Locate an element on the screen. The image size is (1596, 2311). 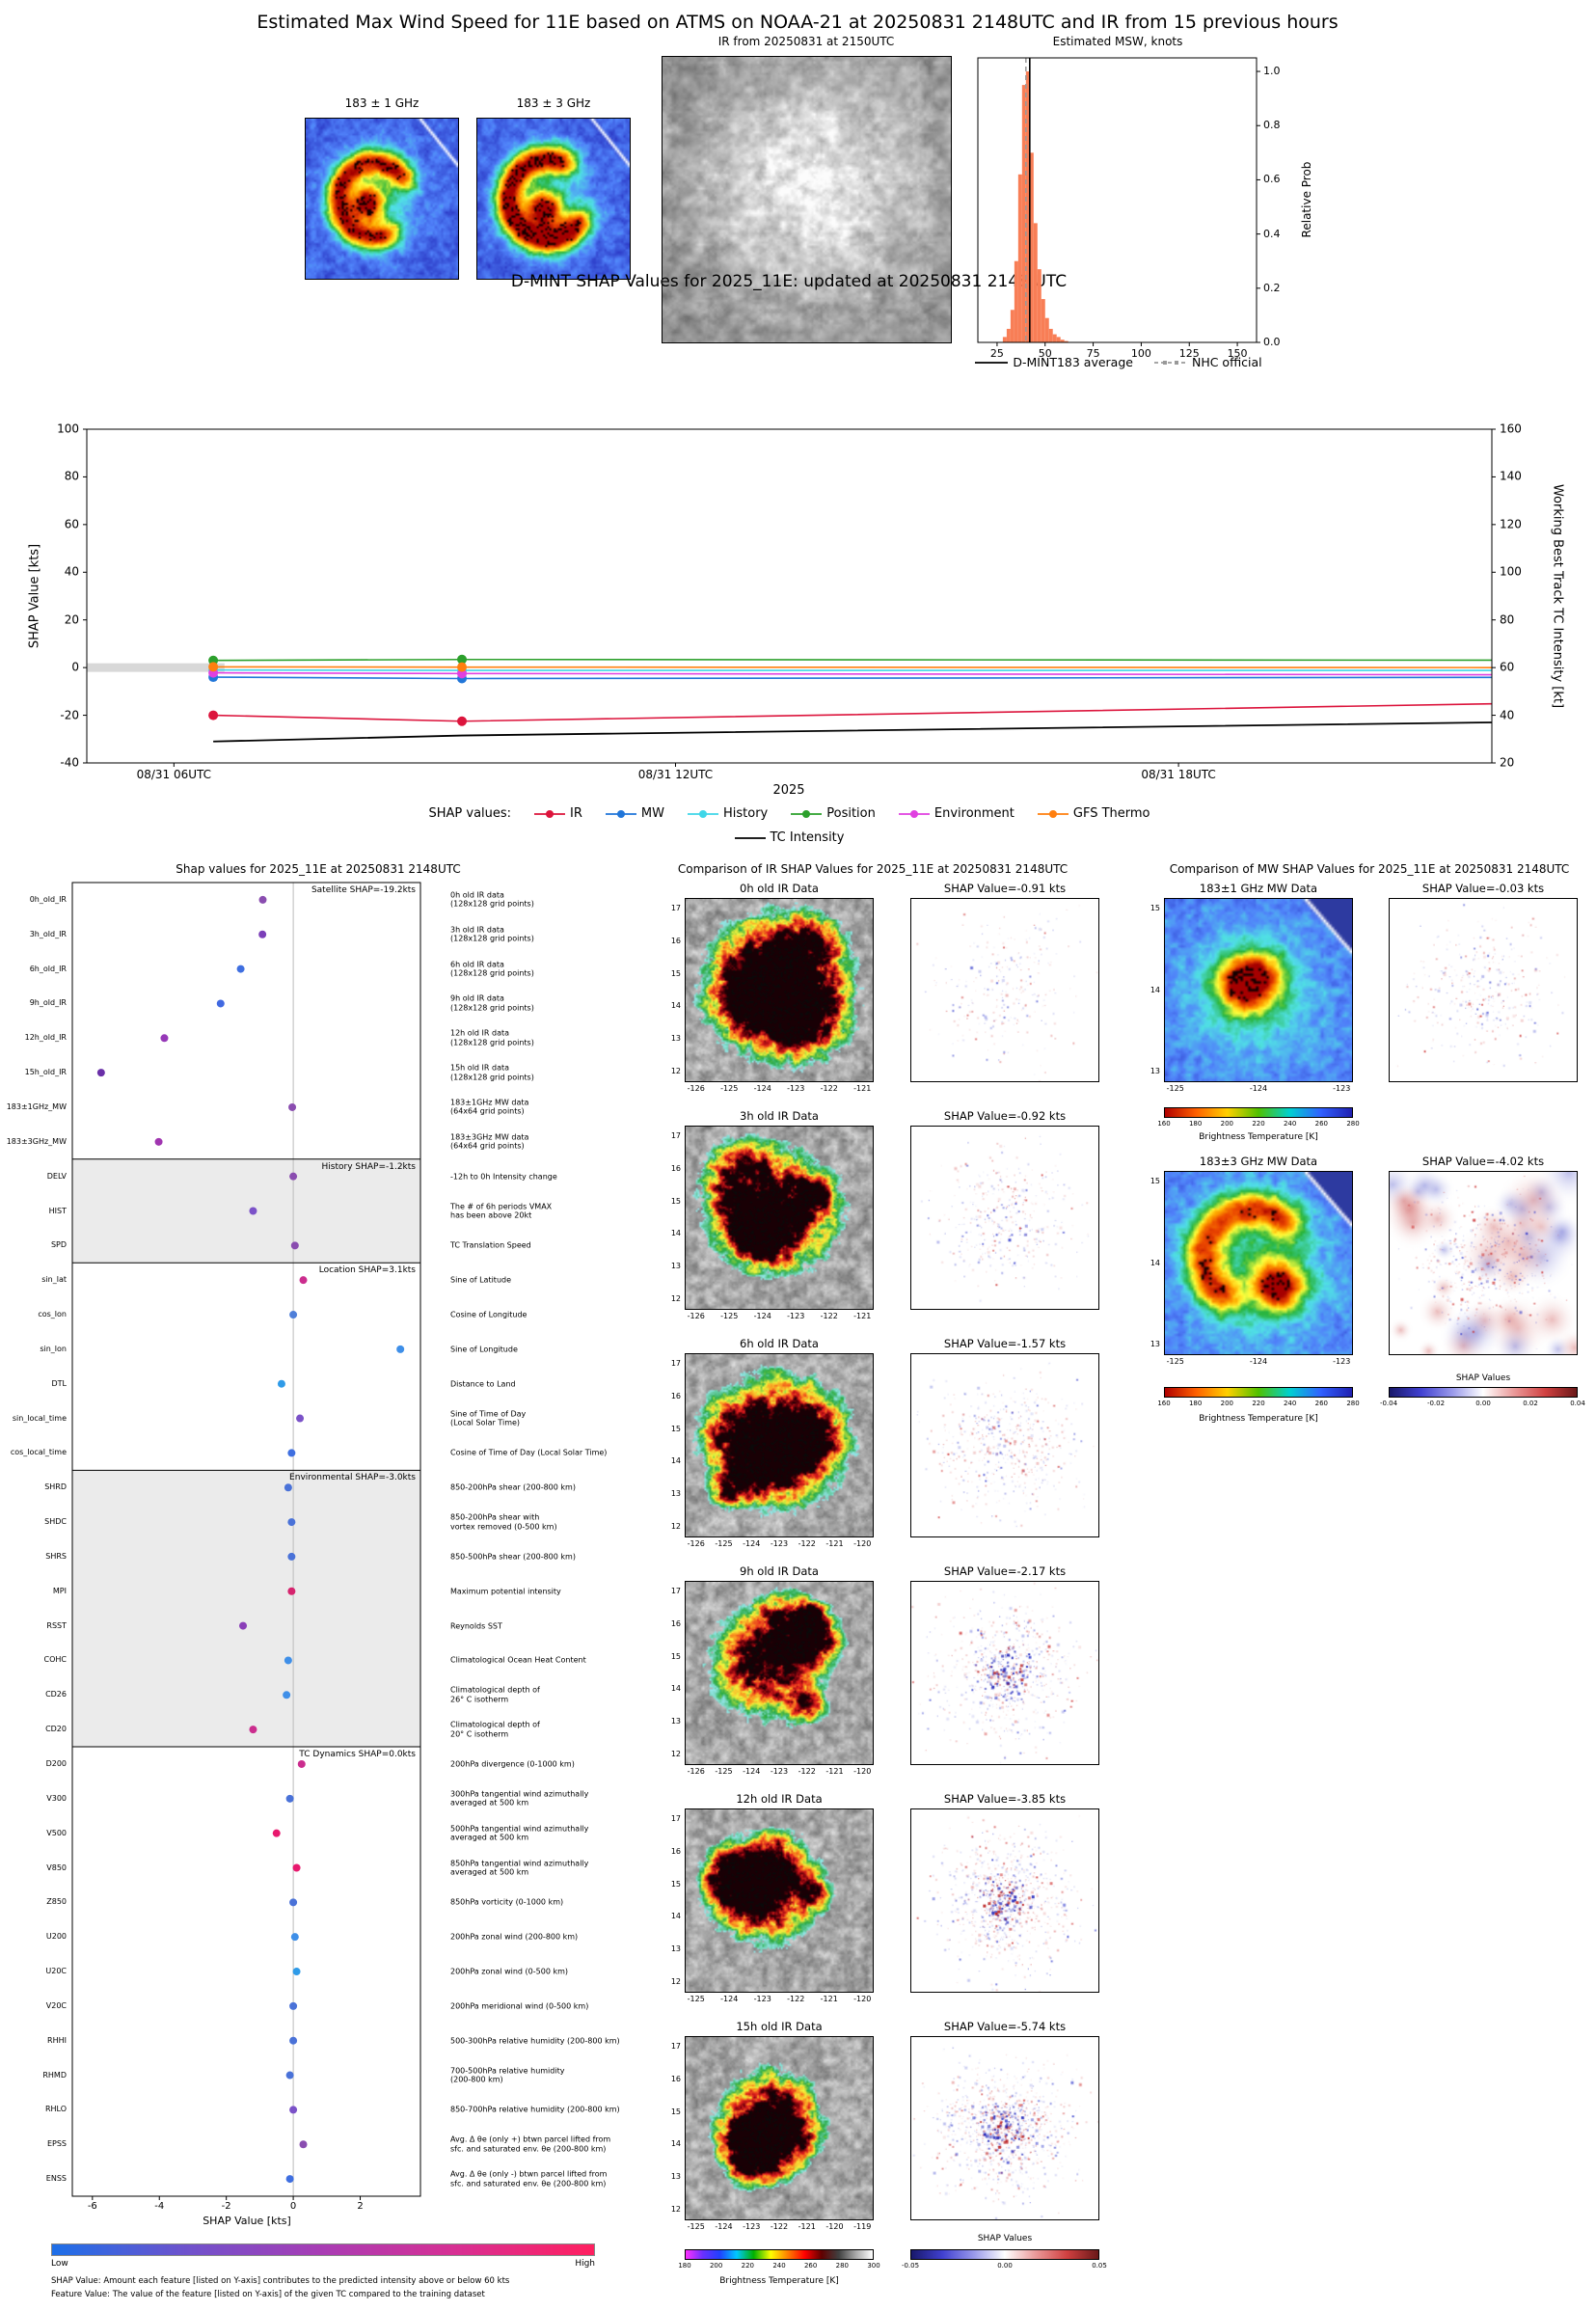
colorbar-tick: -0.02 is located at coordinates (1436, 1403).